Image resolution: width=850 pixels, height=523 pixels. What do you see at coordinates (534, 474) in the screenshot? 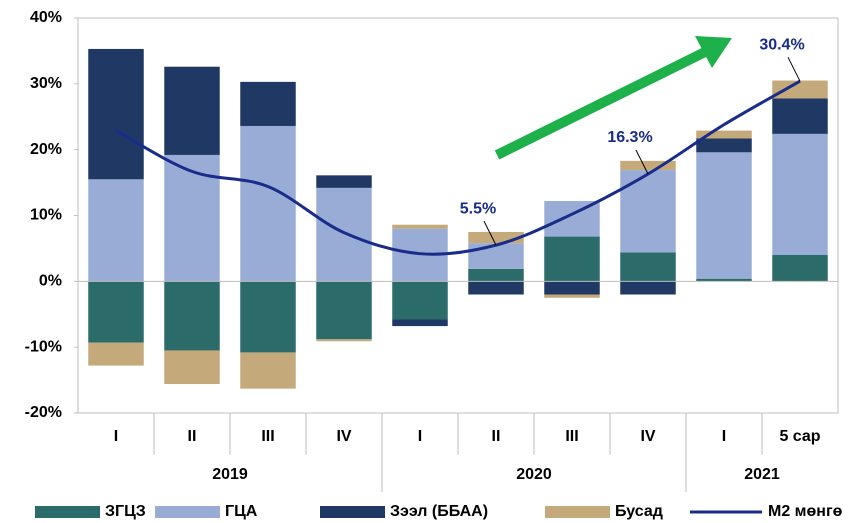
I see `group-label: 2020` at bounding box center [534, 474].